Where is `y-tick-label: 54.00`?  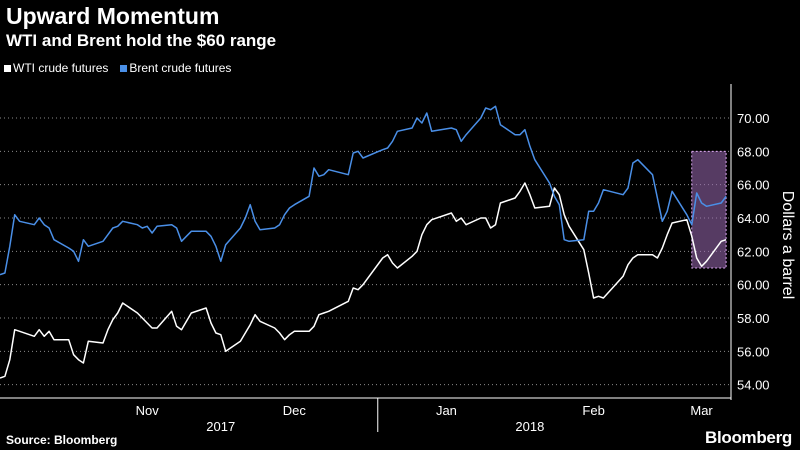
y-tick-label: 54.00 is located at coordinates (753, 385).